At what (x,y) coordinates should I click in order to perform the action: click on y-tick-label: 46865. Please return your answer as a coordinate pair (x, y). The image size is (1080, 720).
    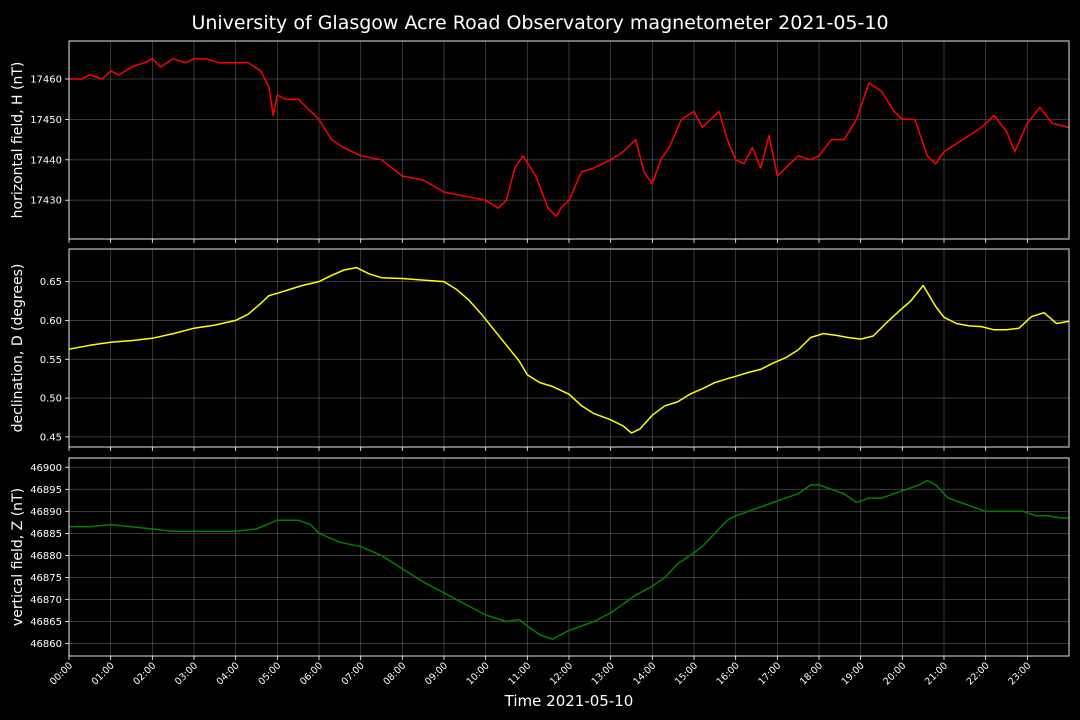
    Looking at the image, I should click on (46, 622).